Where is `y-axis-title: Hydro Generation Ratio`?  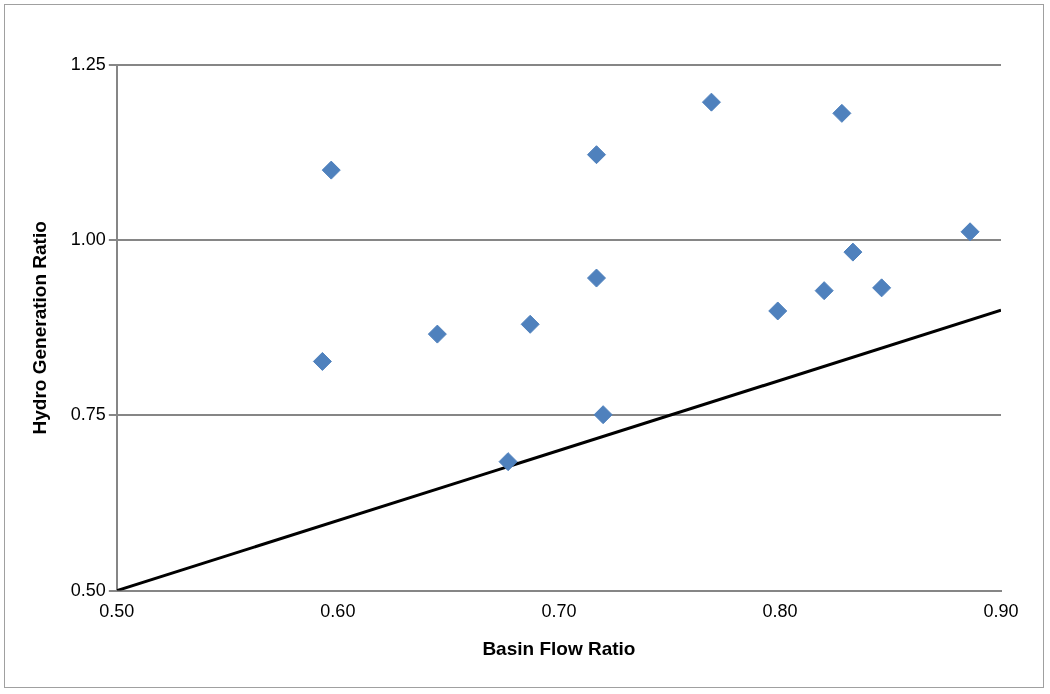 y-axis-title: Hydro Generation Ratio is located at coordinates (39, 328).